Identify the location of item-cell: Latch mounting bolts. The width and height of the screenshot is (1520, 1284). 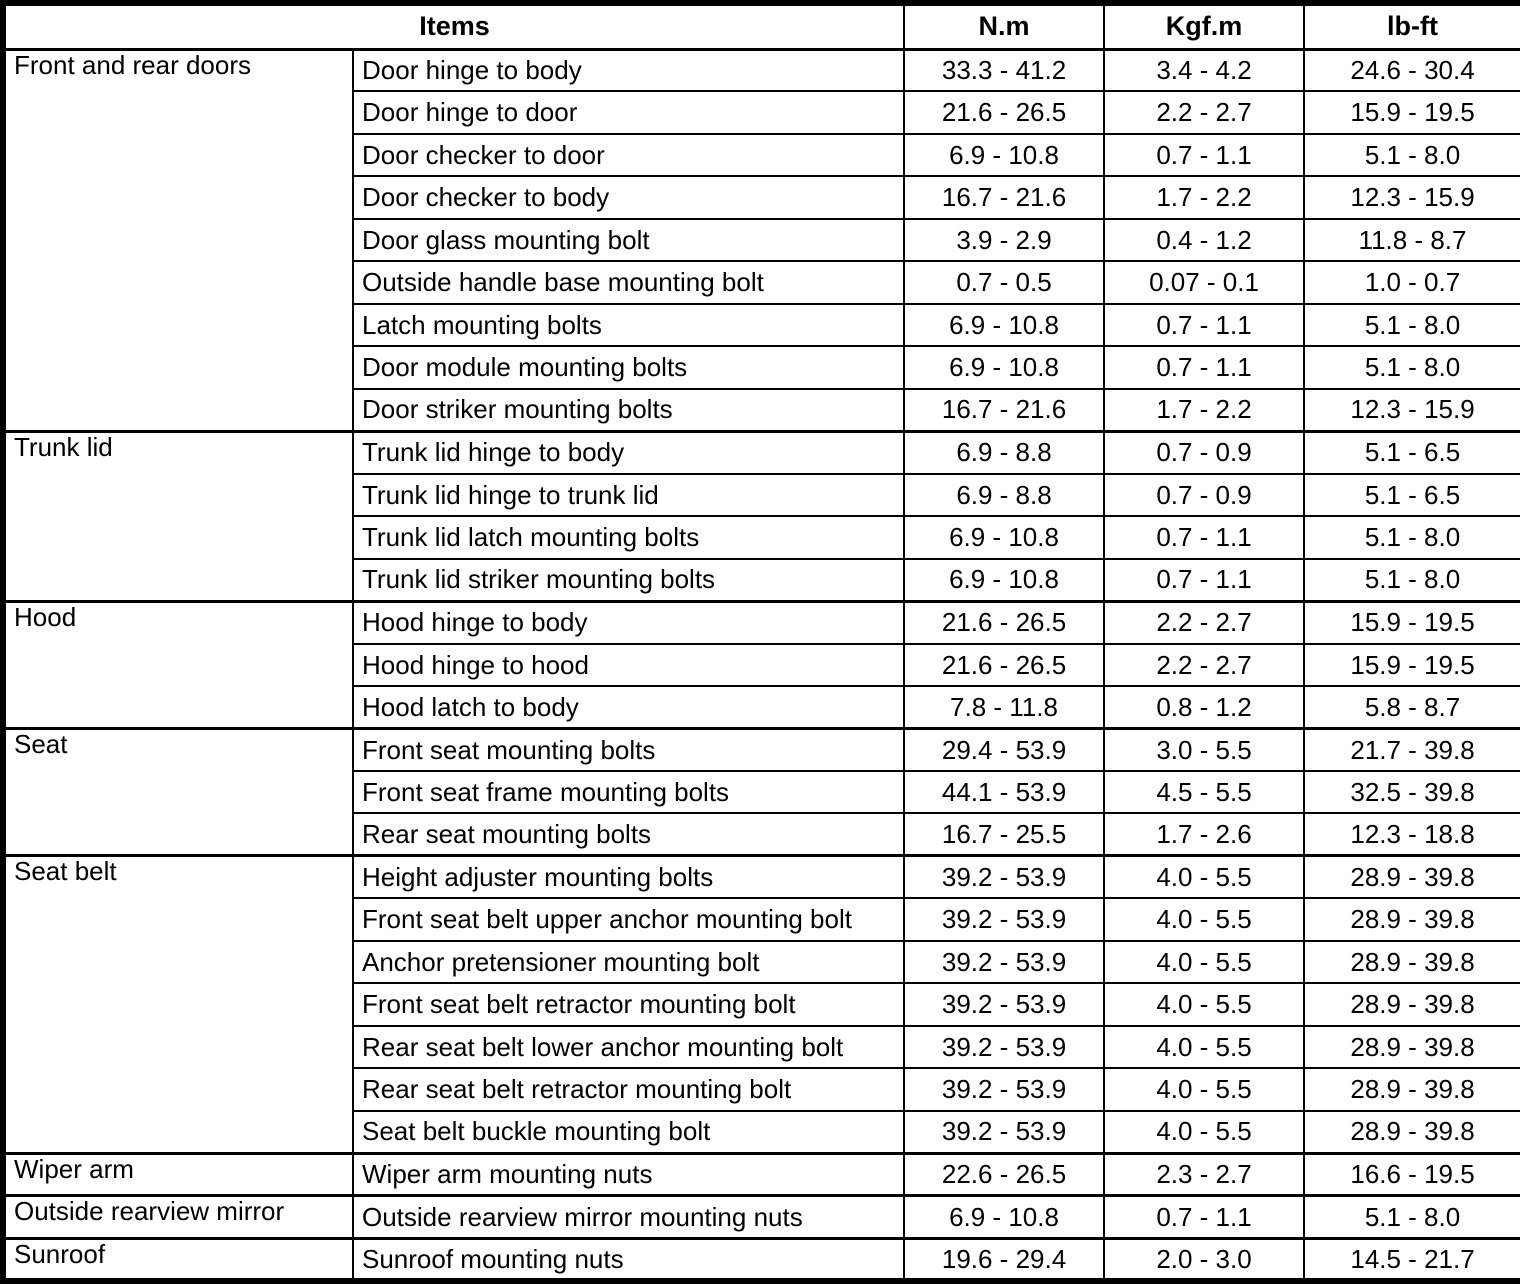
(628, 325).